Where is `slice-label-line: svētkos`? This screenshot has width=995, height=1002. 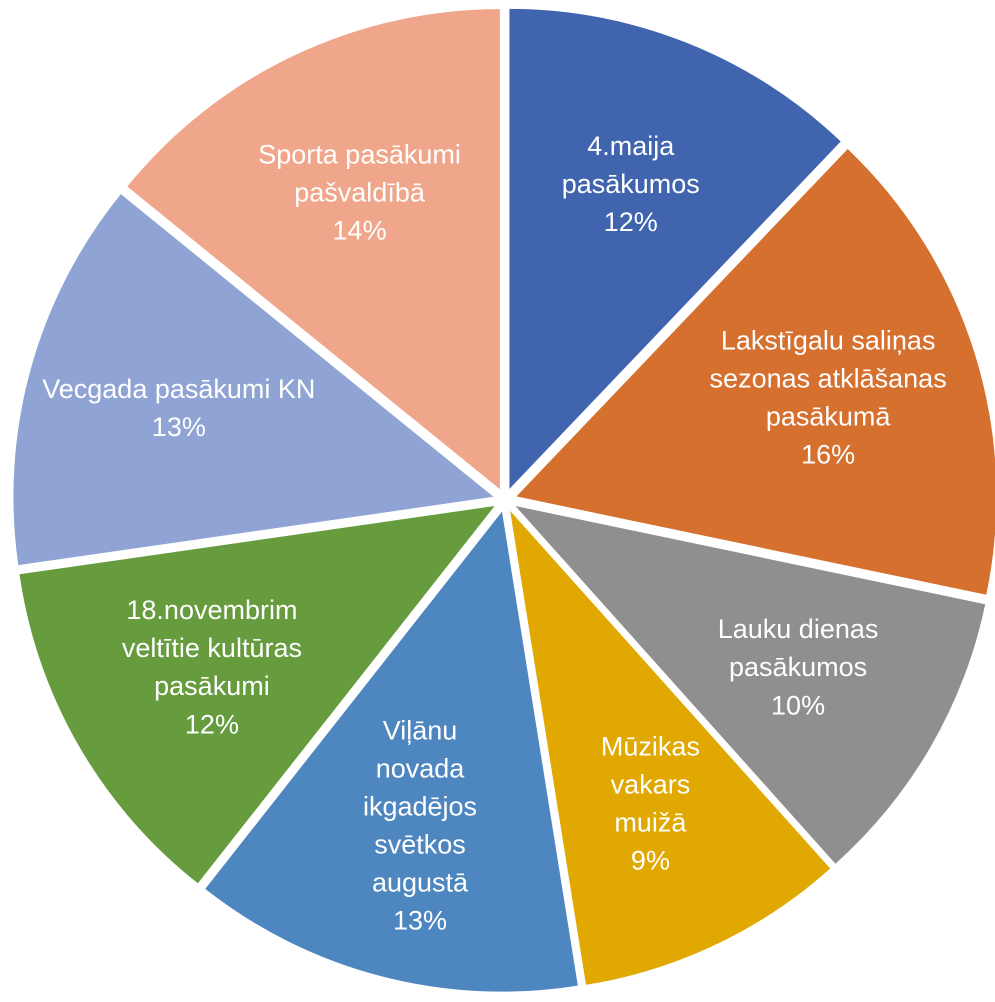 slice-label-line: svētkos is located at coordinates (420, 845).